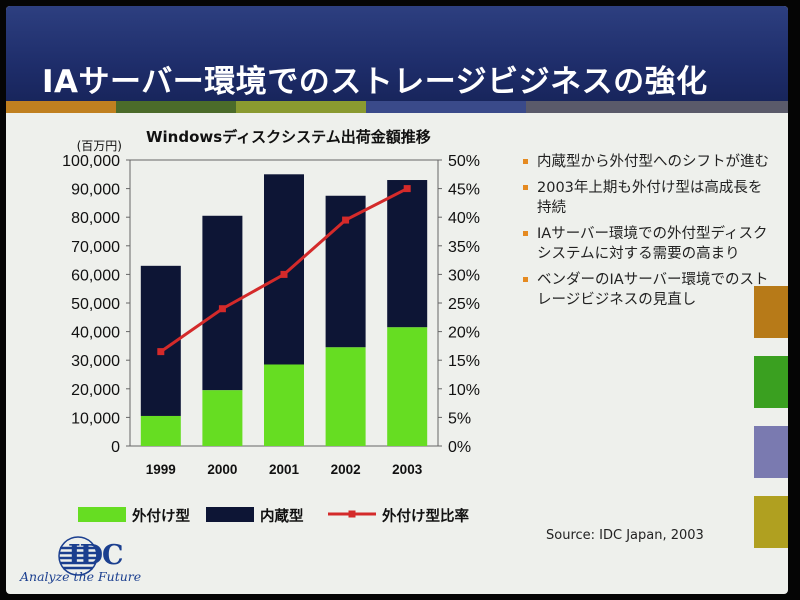  Describe the element at coordinates (459, 418) in the screenshot. I see `y2-tick-label: 5%` at that location.